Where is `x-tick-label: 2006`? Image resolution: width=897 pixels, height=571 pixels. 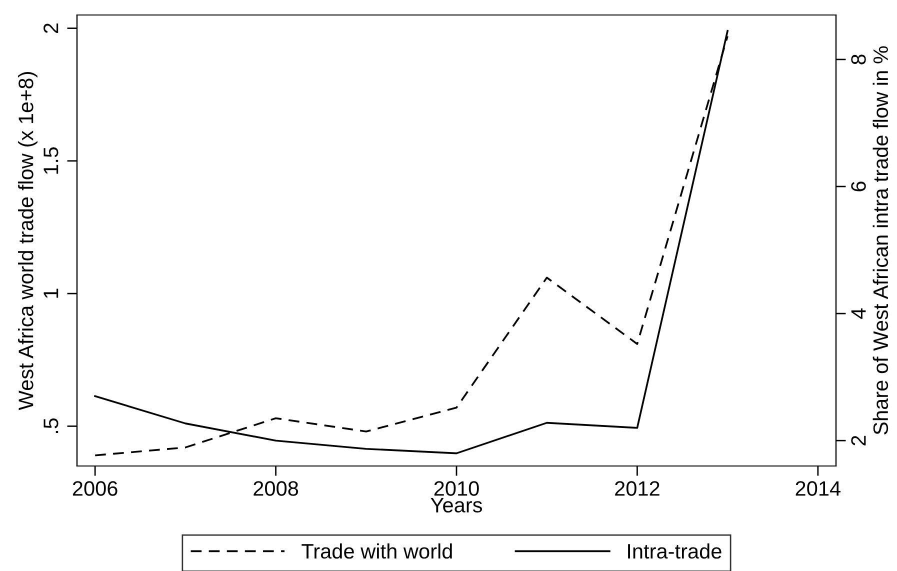 x-tick-label: 2006 is located at coordinates (95, 488).